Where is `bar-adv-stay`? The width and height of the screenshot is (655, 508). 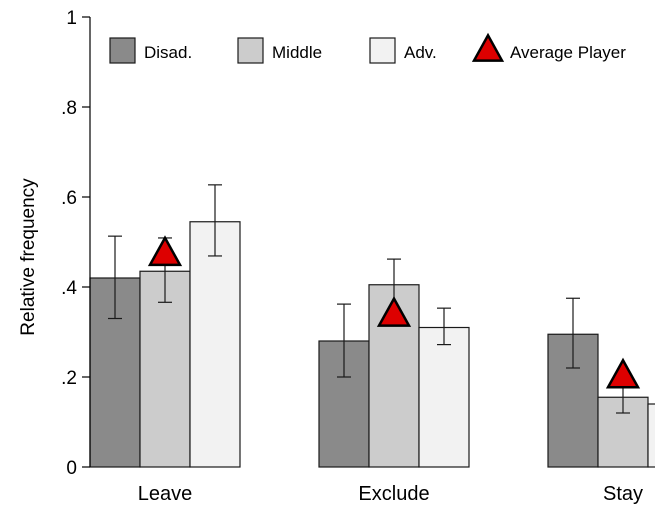 bar-adv-stay is located at coordinates (651, 435).